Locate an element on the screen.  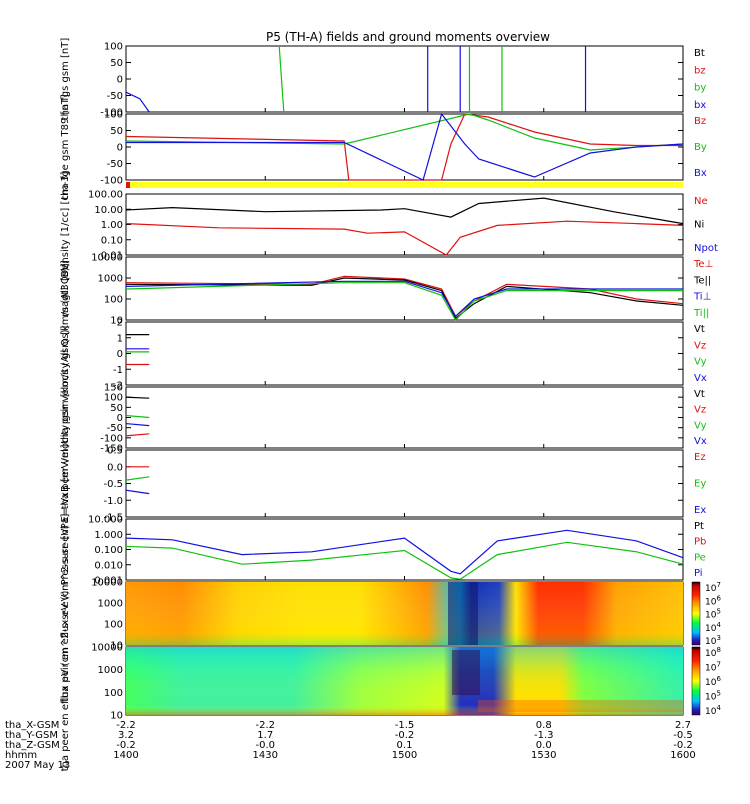
flag-strip is located at coordinates (404, 185).